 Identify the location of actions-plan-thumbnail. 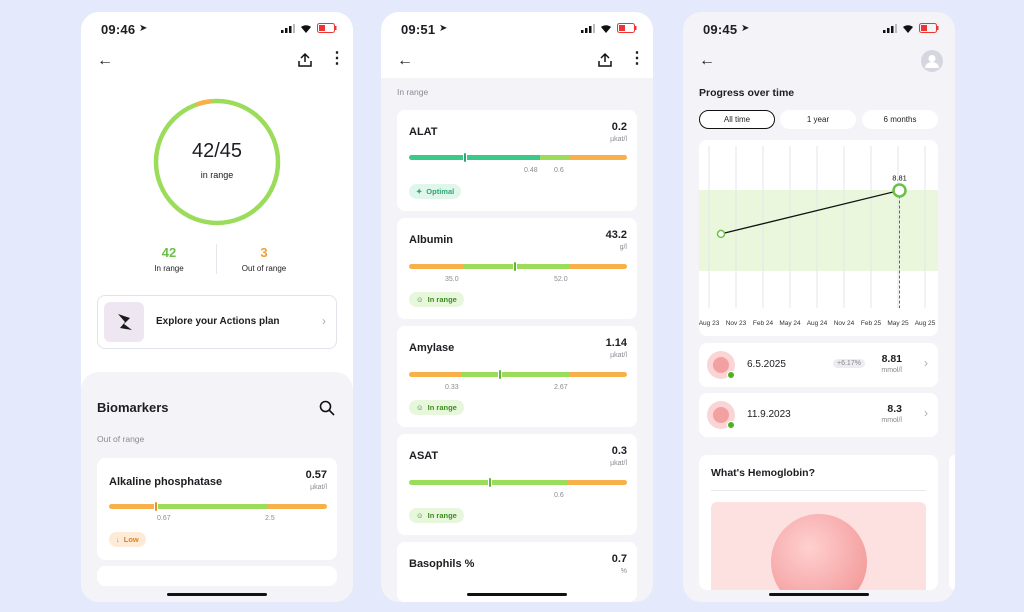
(124, 322).